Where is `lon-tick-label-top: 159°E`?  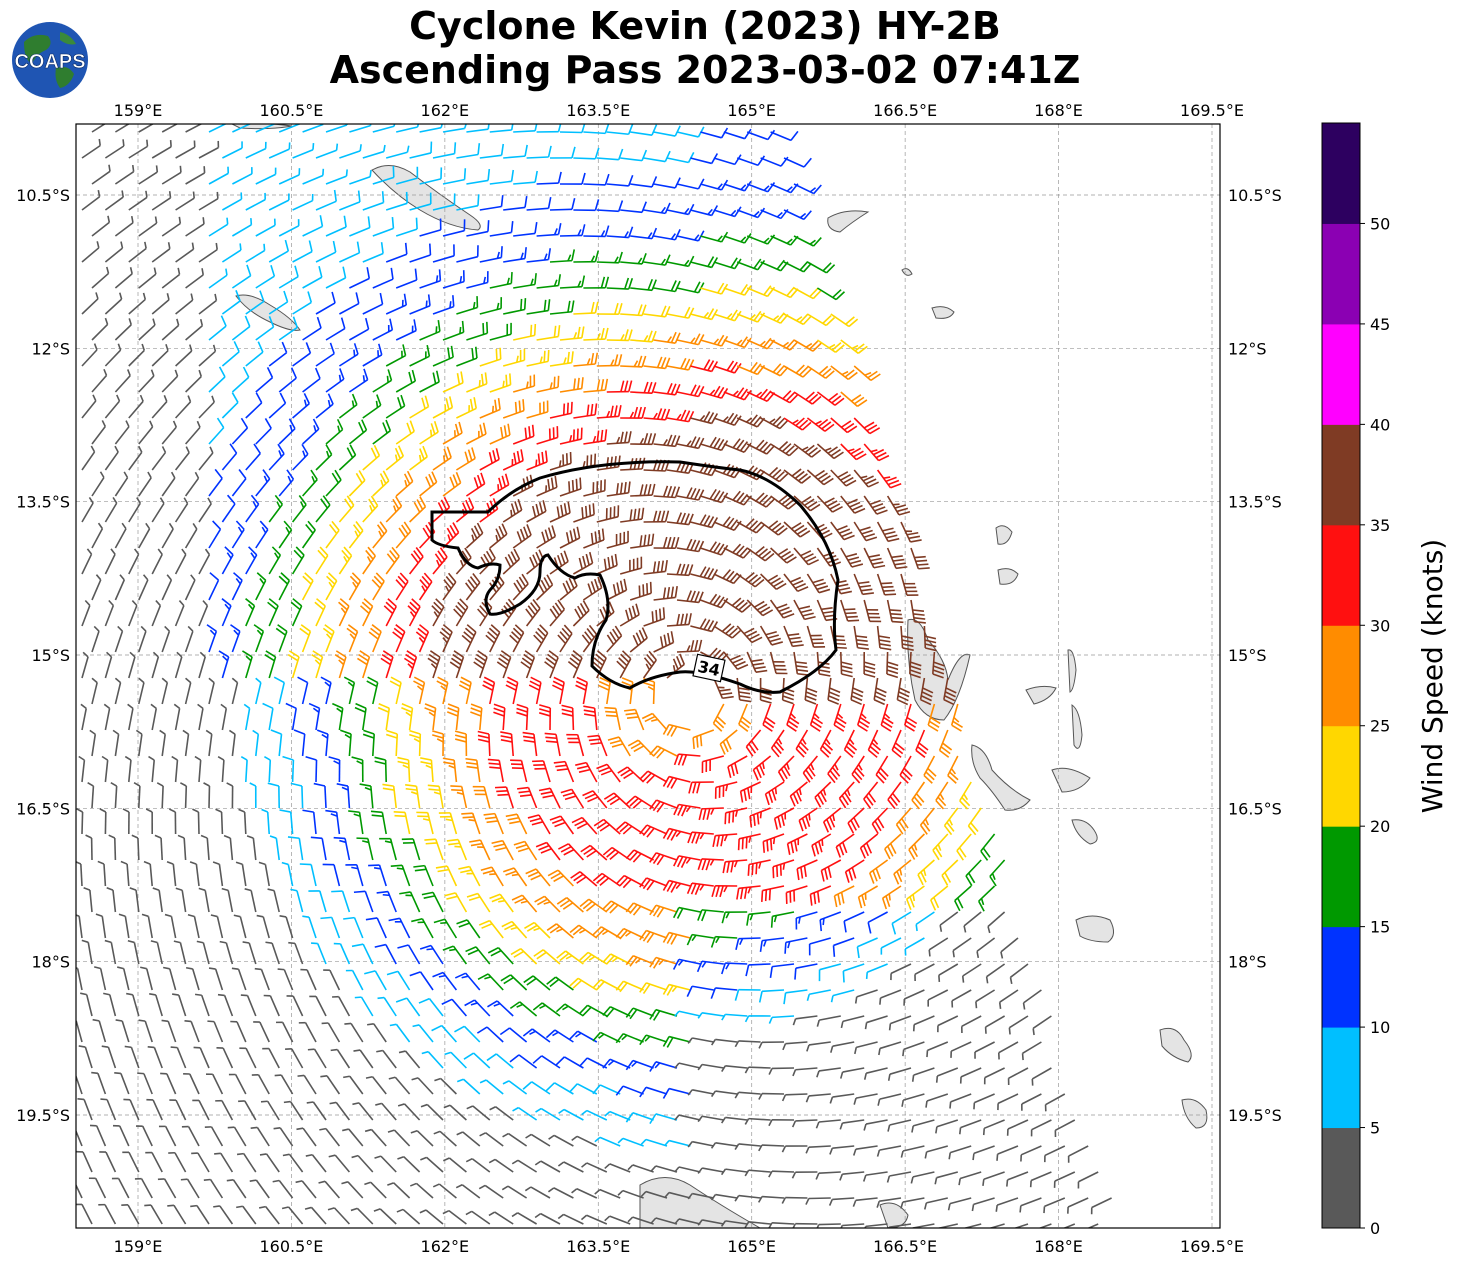 lon-tick-label-top: 159°E is located at coordinates (138, 110).